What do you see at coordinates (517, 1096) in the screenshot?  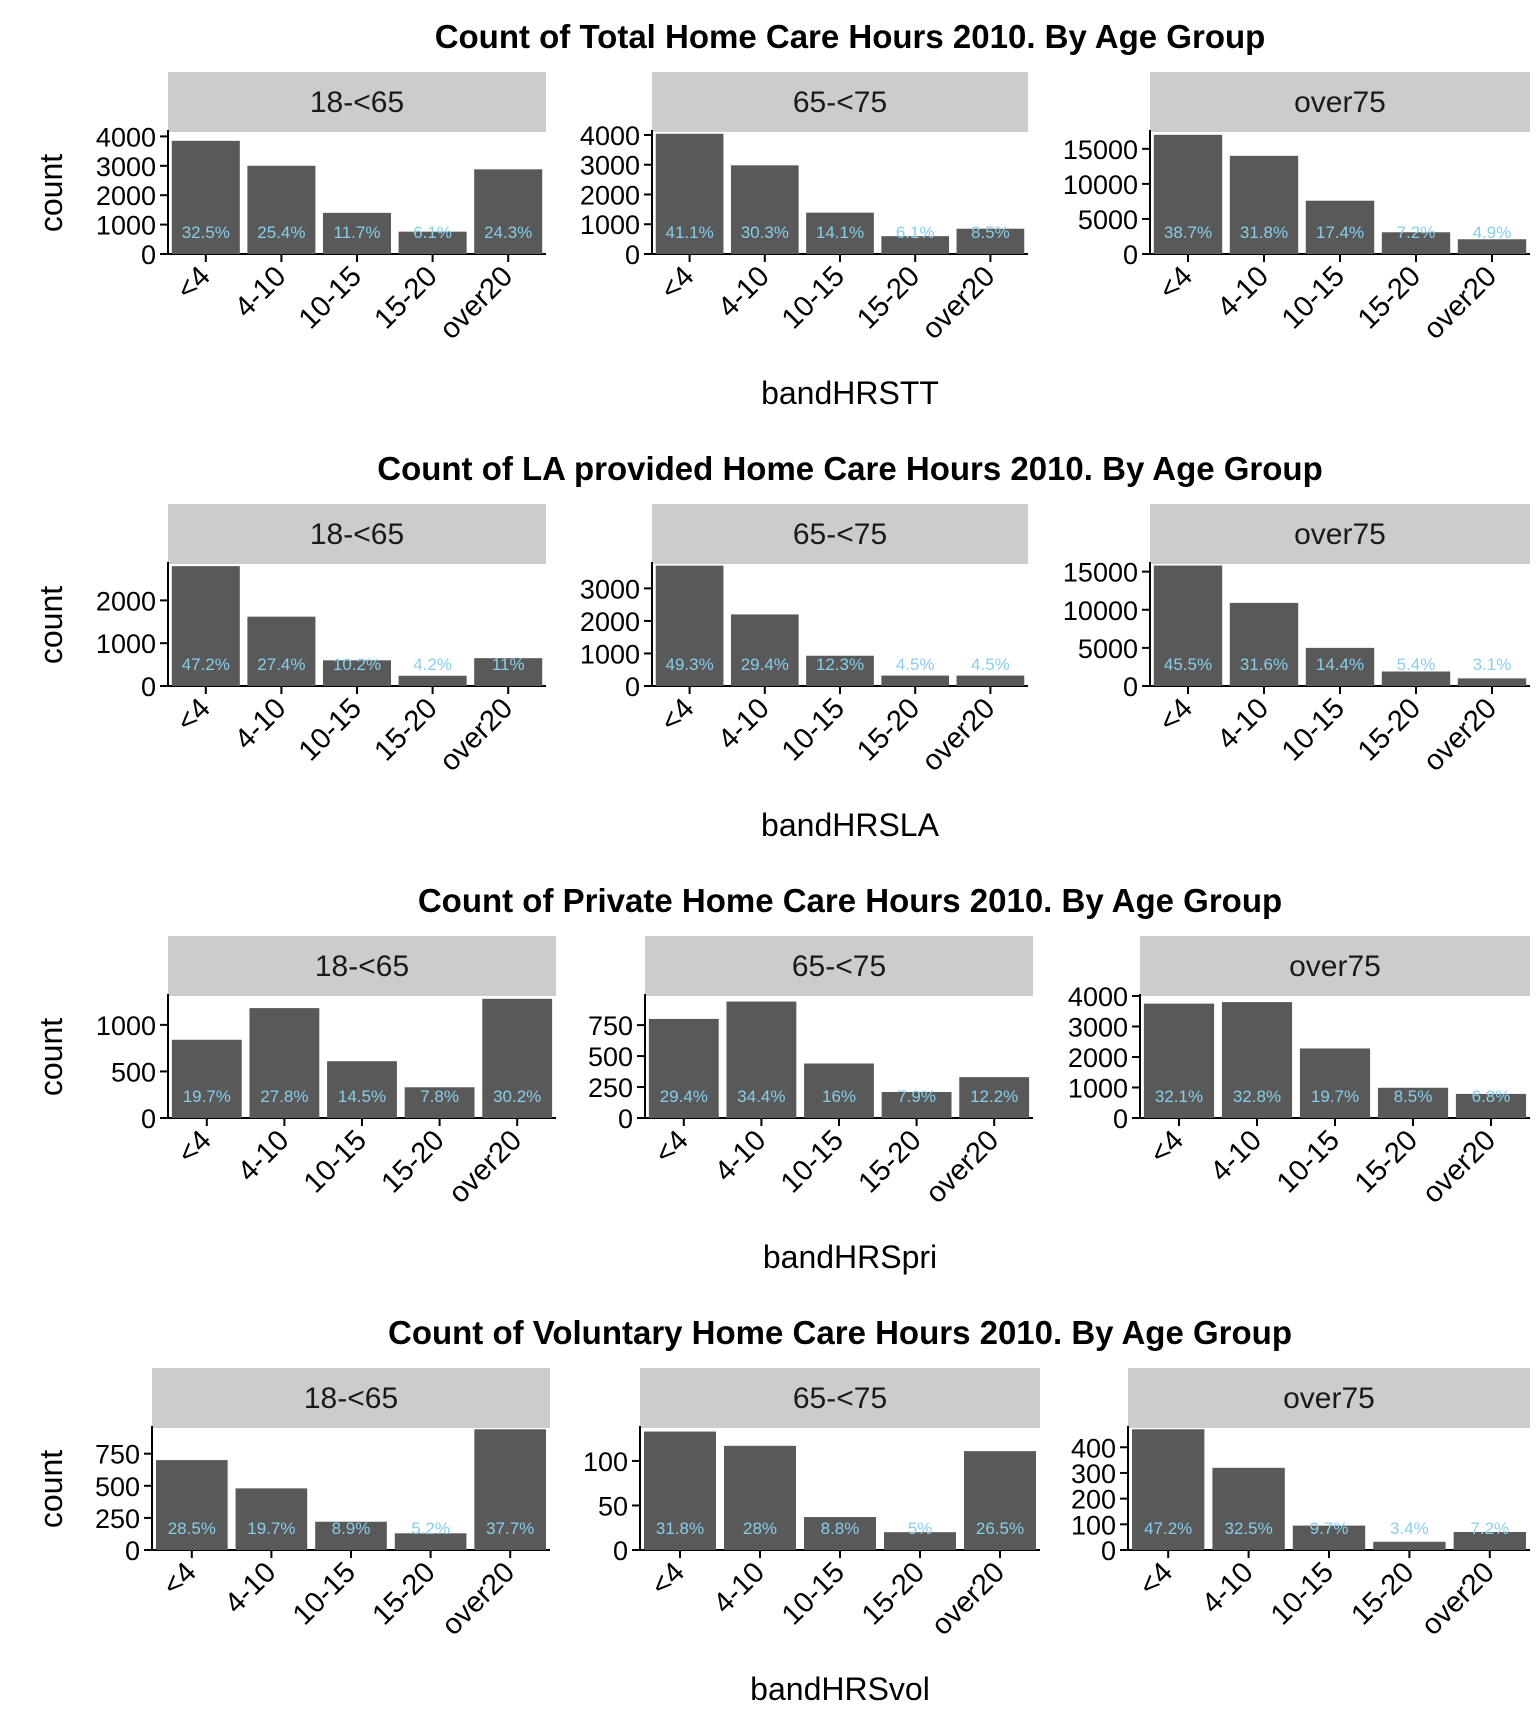 I see `bar-percent-label: 30.2%` at bounding box center [517, 1096].